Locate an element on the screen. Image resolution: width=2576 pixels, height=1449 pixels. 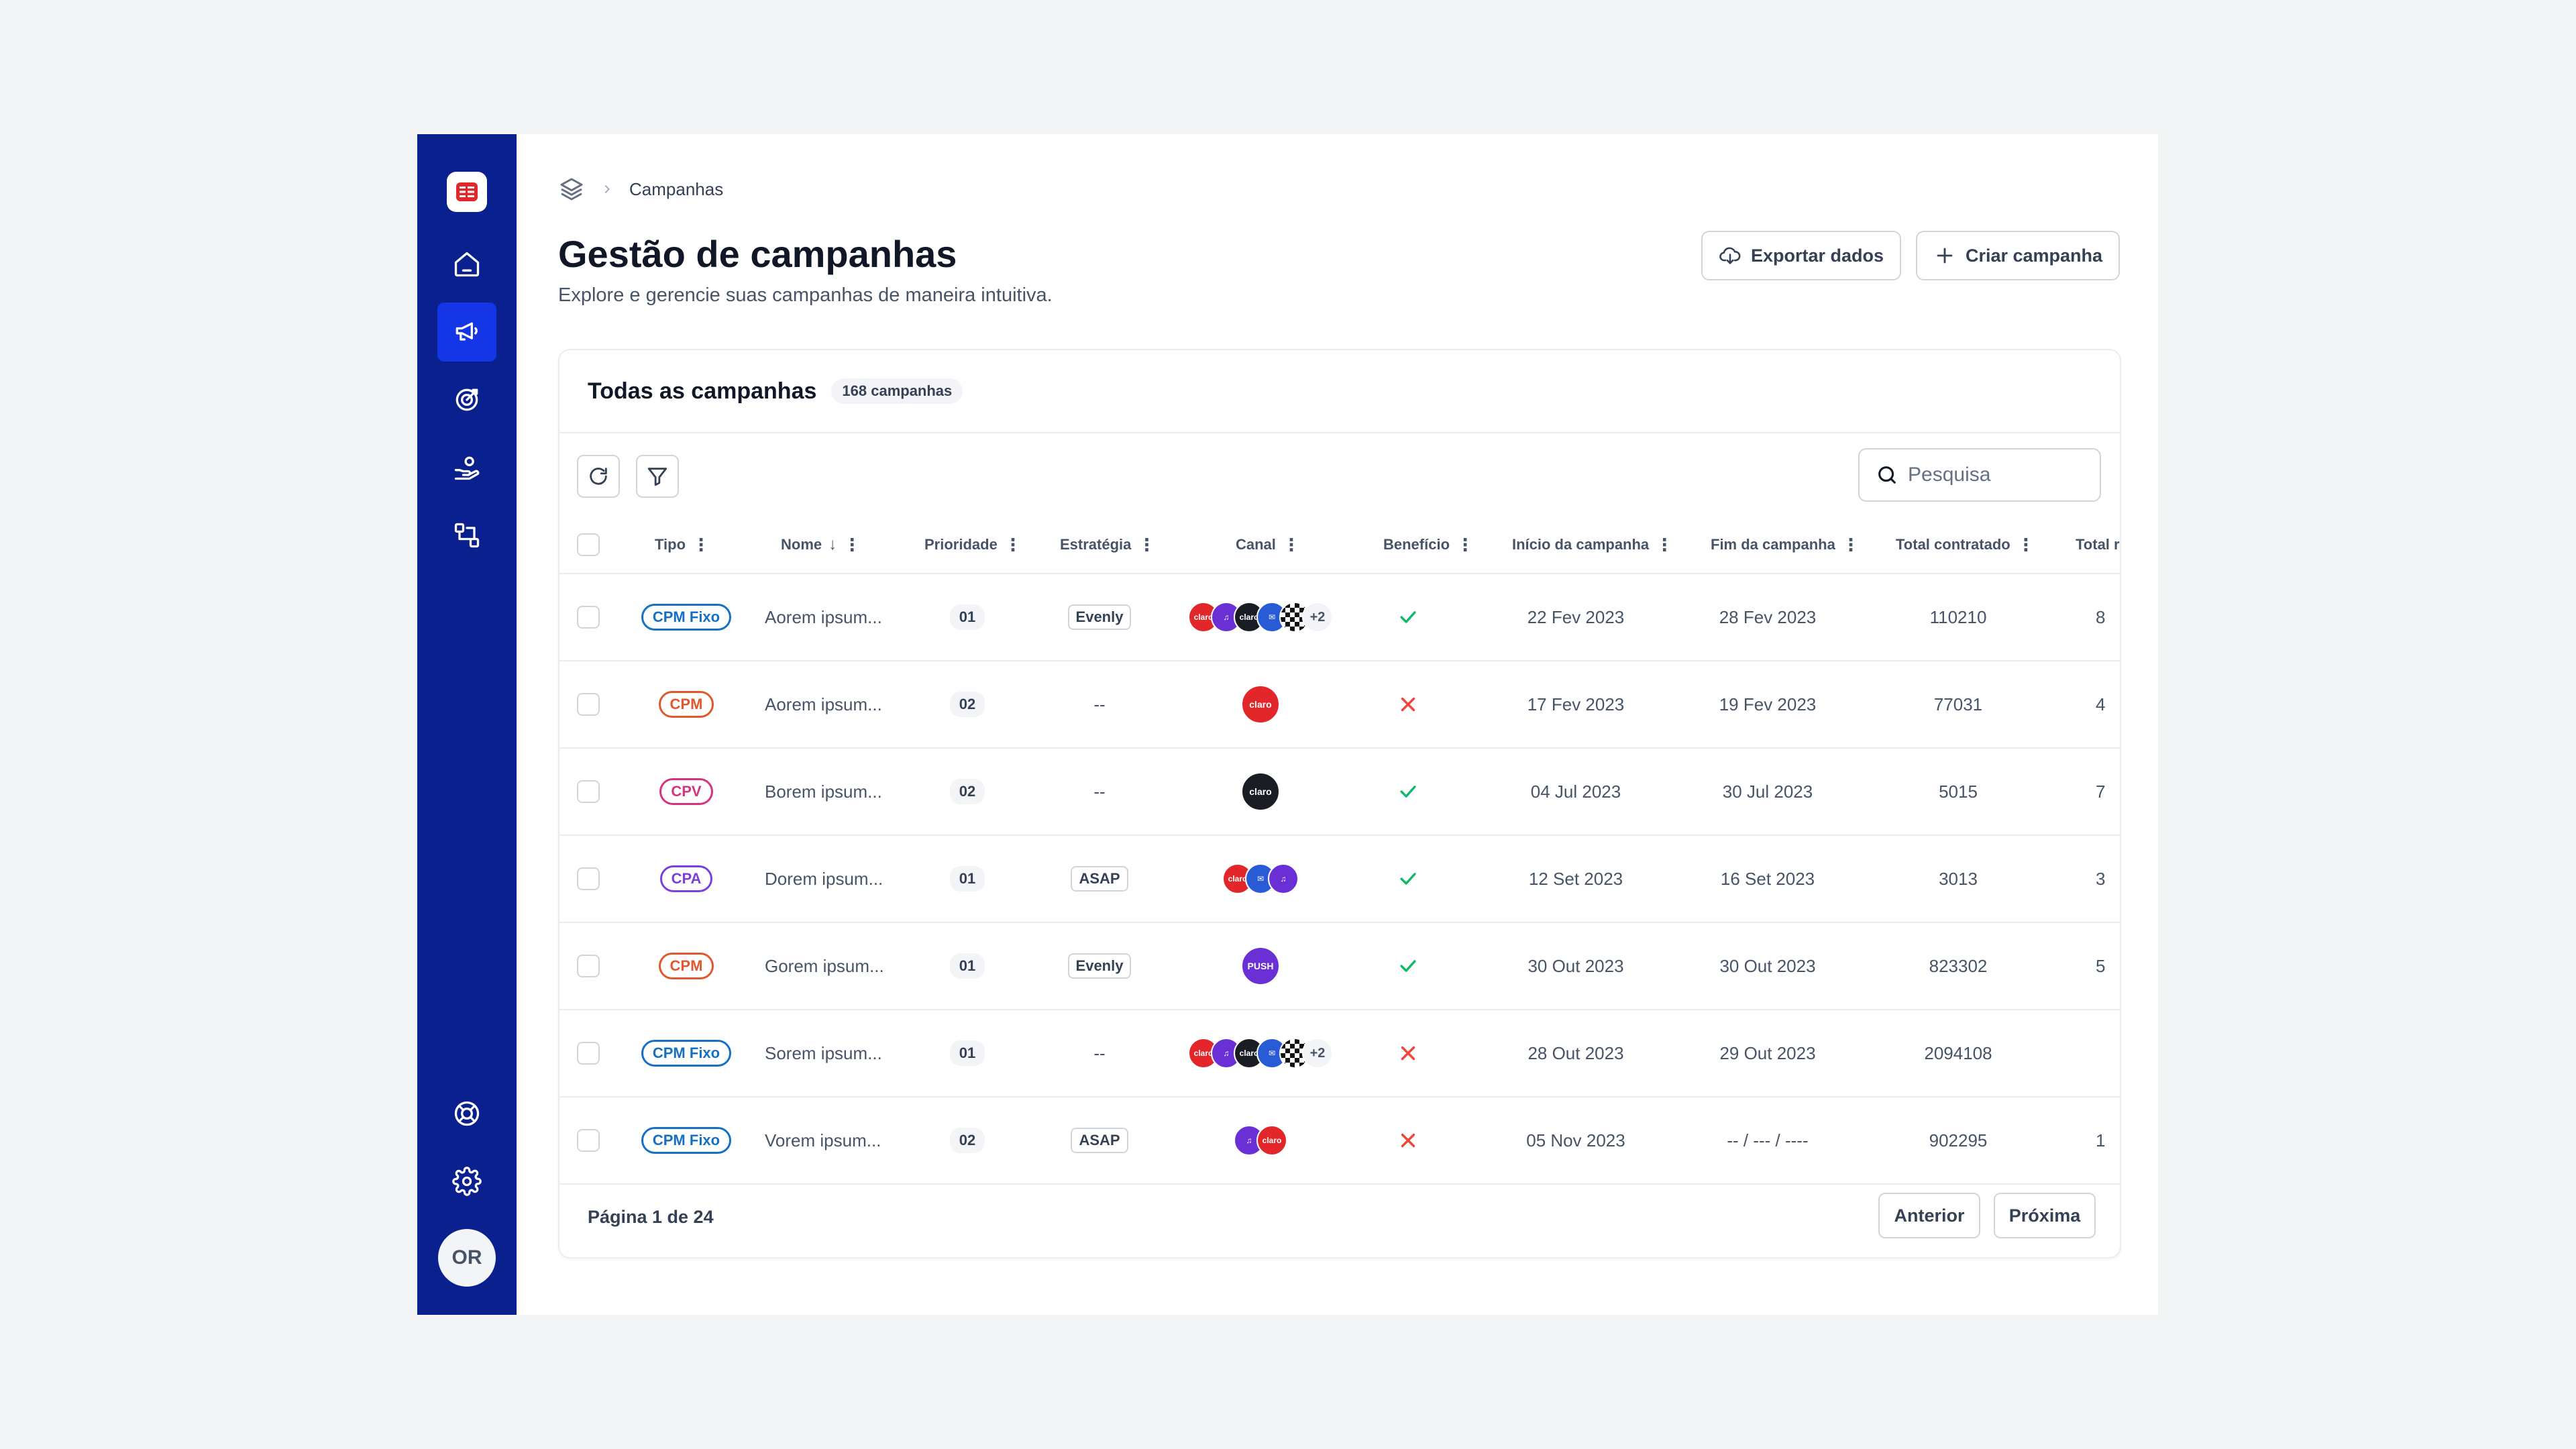
col-nome: Nome ↓ ⋮ is located at coordinates (821, 544).